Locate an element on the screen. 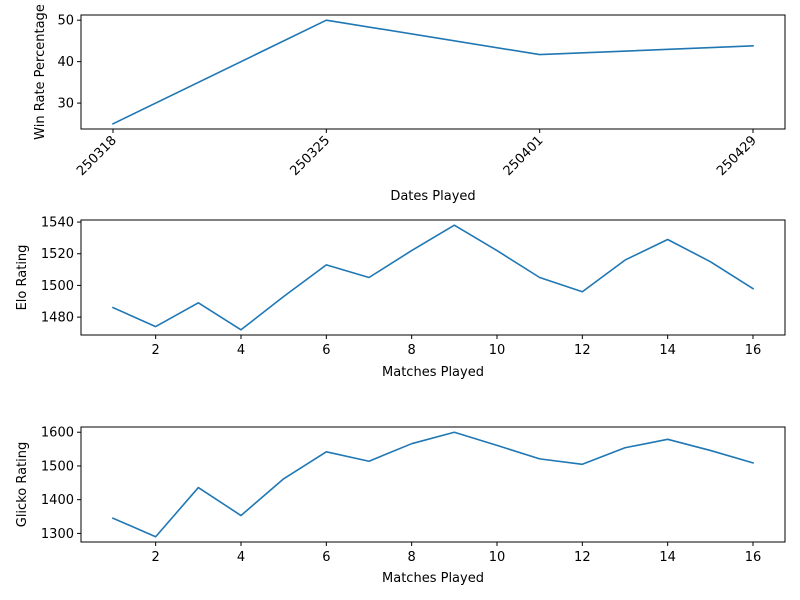 The image size is (800, 600). y-tick-label: 40 is located at coordinates (65, 62).